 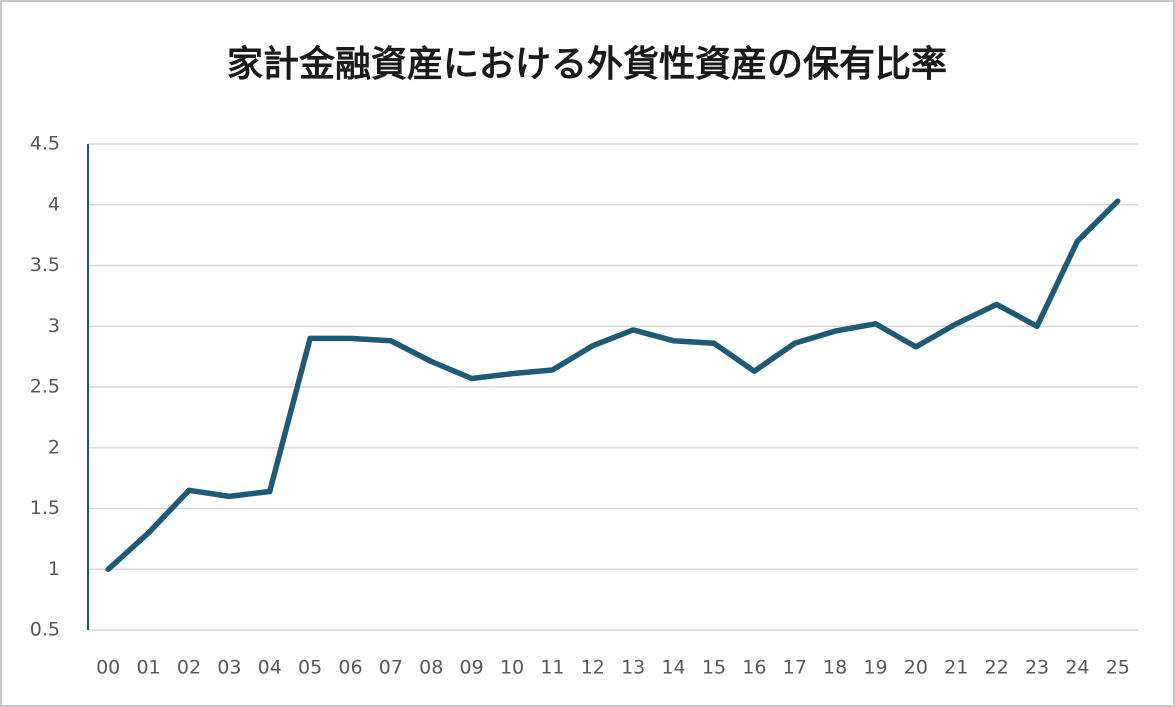 What do you see at coordinates (431, 668) in the screenshot?
I see `x-tick-label: 08` at bounding box center [431, 668].